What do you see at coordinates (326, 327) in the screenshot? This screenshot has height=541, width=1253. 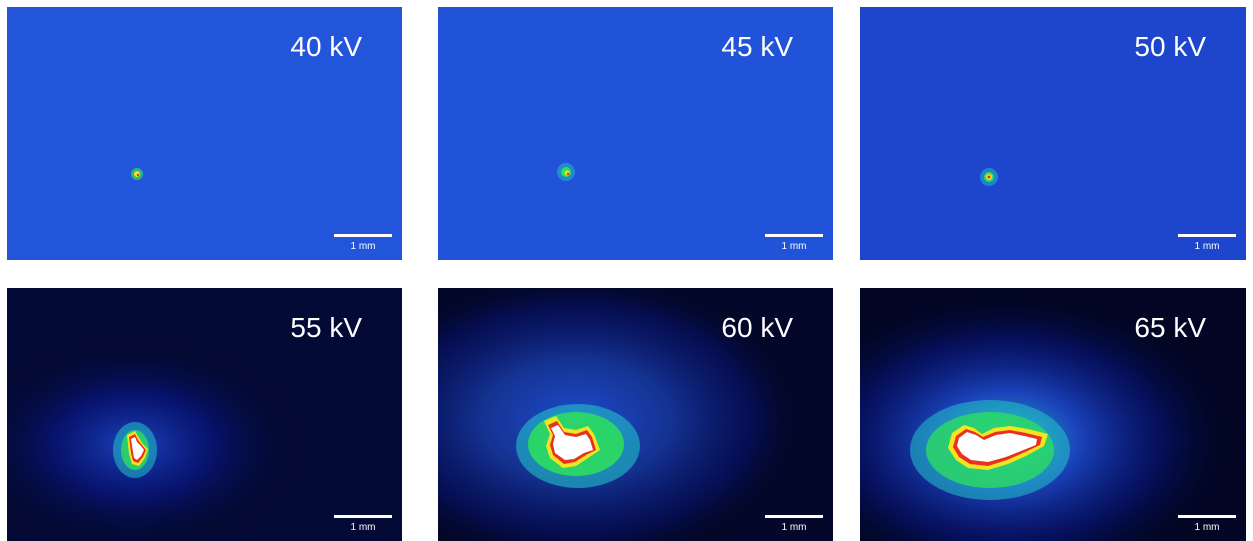 I see `voltage-label: 55 kV` at bounding box center [326, 327].